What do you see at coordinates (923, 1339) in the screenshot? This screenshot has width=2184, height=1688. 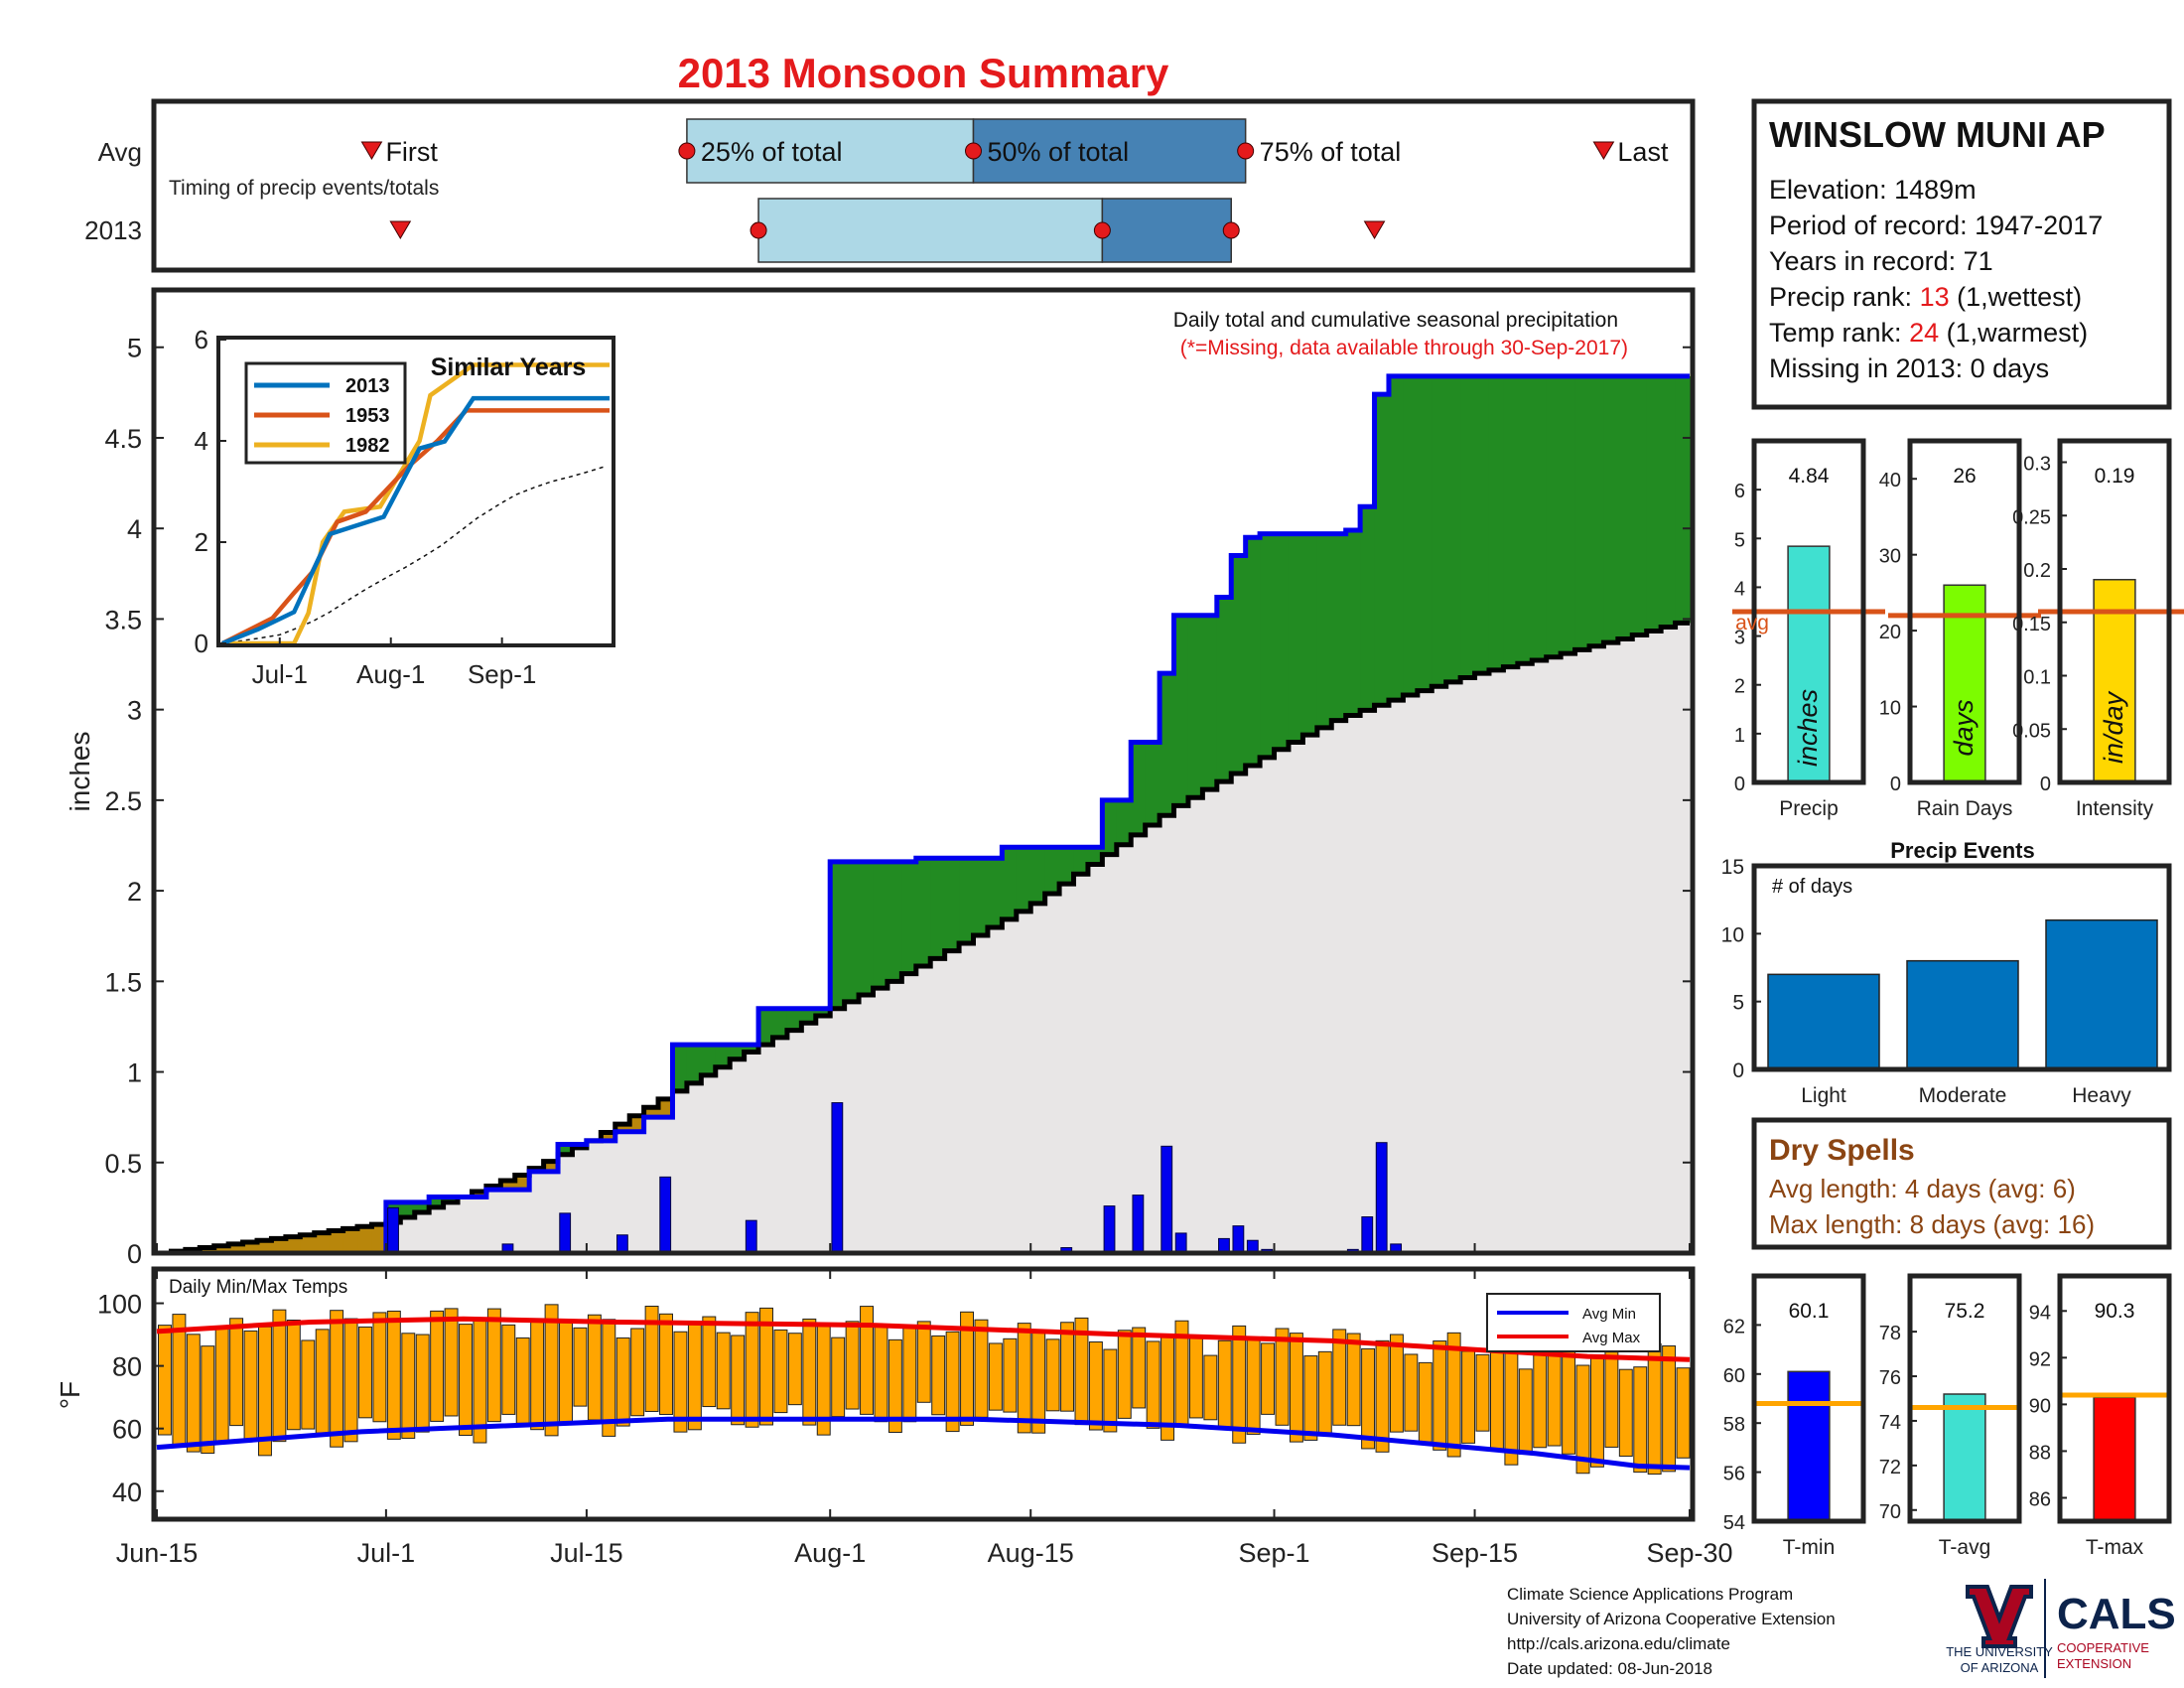 I see `avg-max-temp-line` at bounding box center [923, 1339].